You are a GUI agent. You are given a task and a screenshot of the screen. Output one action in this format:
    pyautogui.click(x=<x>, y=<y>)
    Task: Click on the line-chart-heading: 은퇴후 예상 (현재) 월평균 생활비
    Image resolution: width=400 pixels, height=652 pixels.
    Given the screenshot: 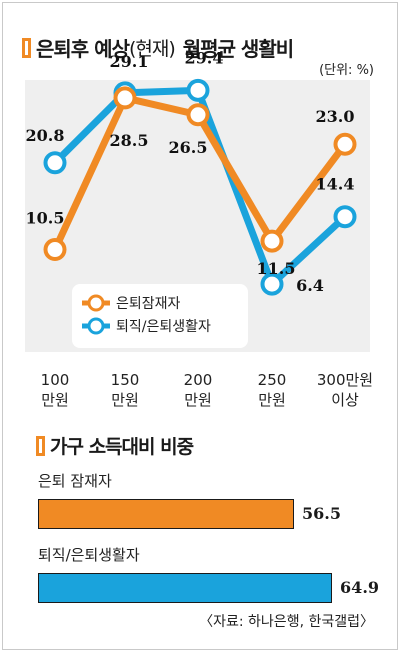 What is the action you would take?
    pyautogui.click(x=158, y=47)
    